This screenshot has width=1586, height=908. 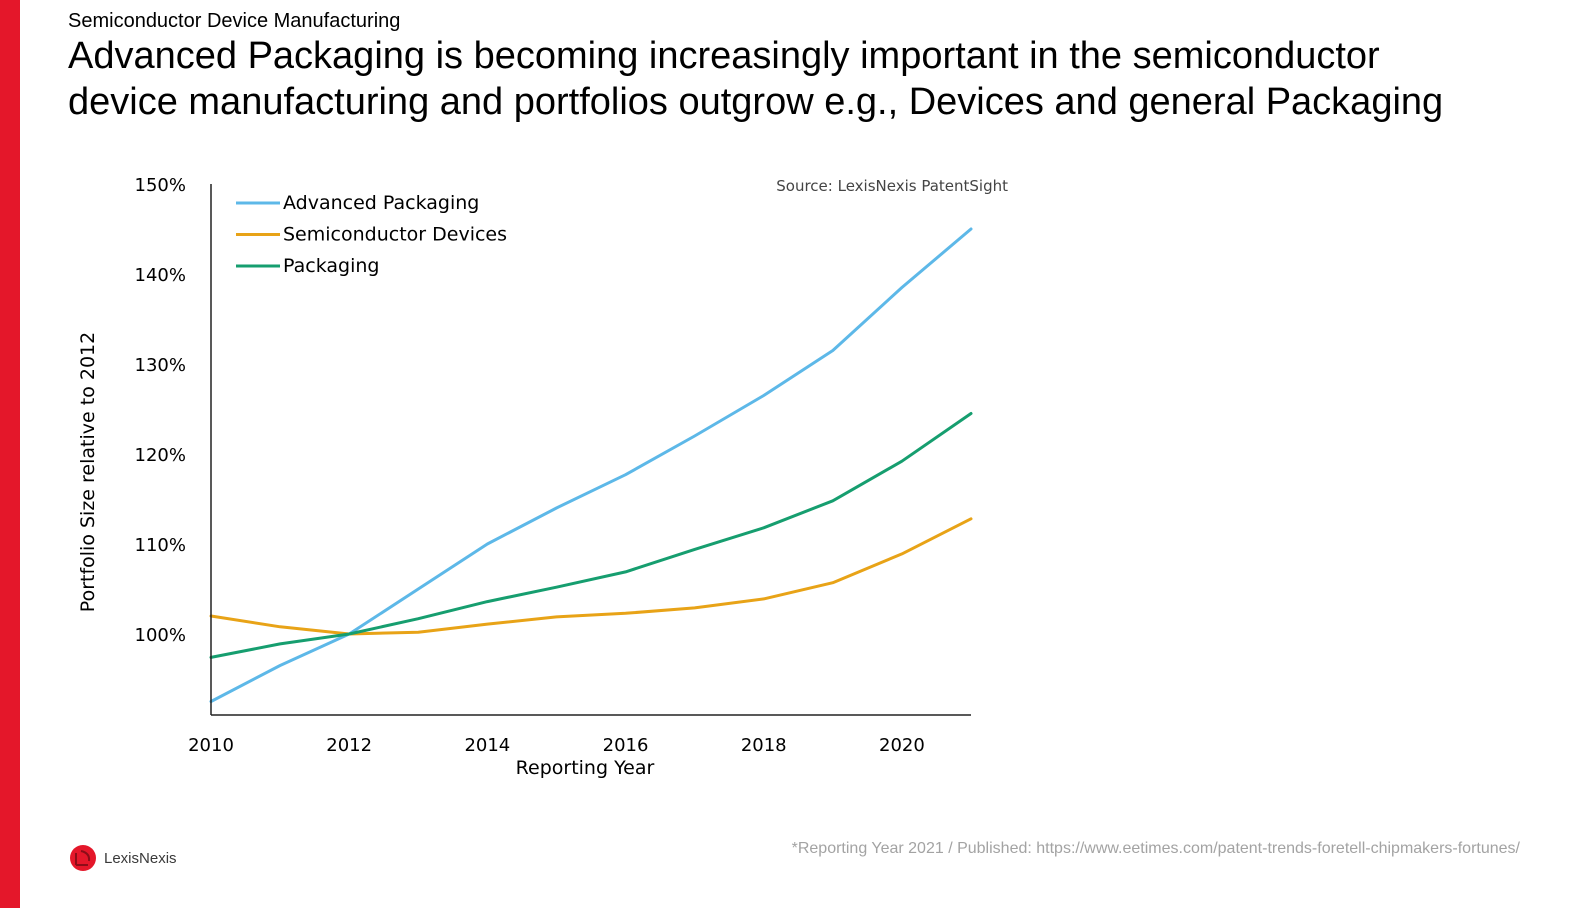 What do you see at coordinates (892, 186) in the screenshot?
I see `chart-source: Source: LexisNexis PatentSight` at bounding box center [892, 186].